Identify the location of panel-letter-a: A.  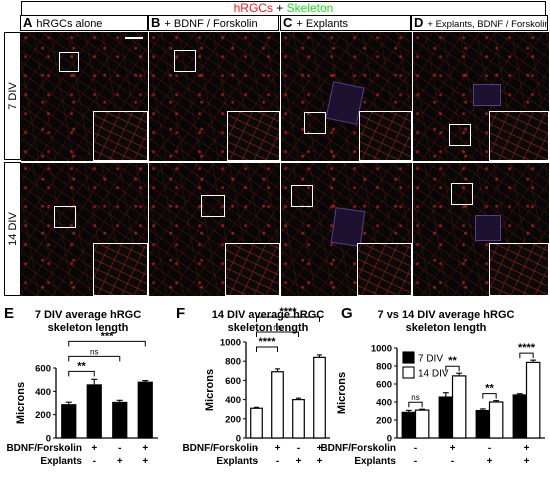
(28, 22).